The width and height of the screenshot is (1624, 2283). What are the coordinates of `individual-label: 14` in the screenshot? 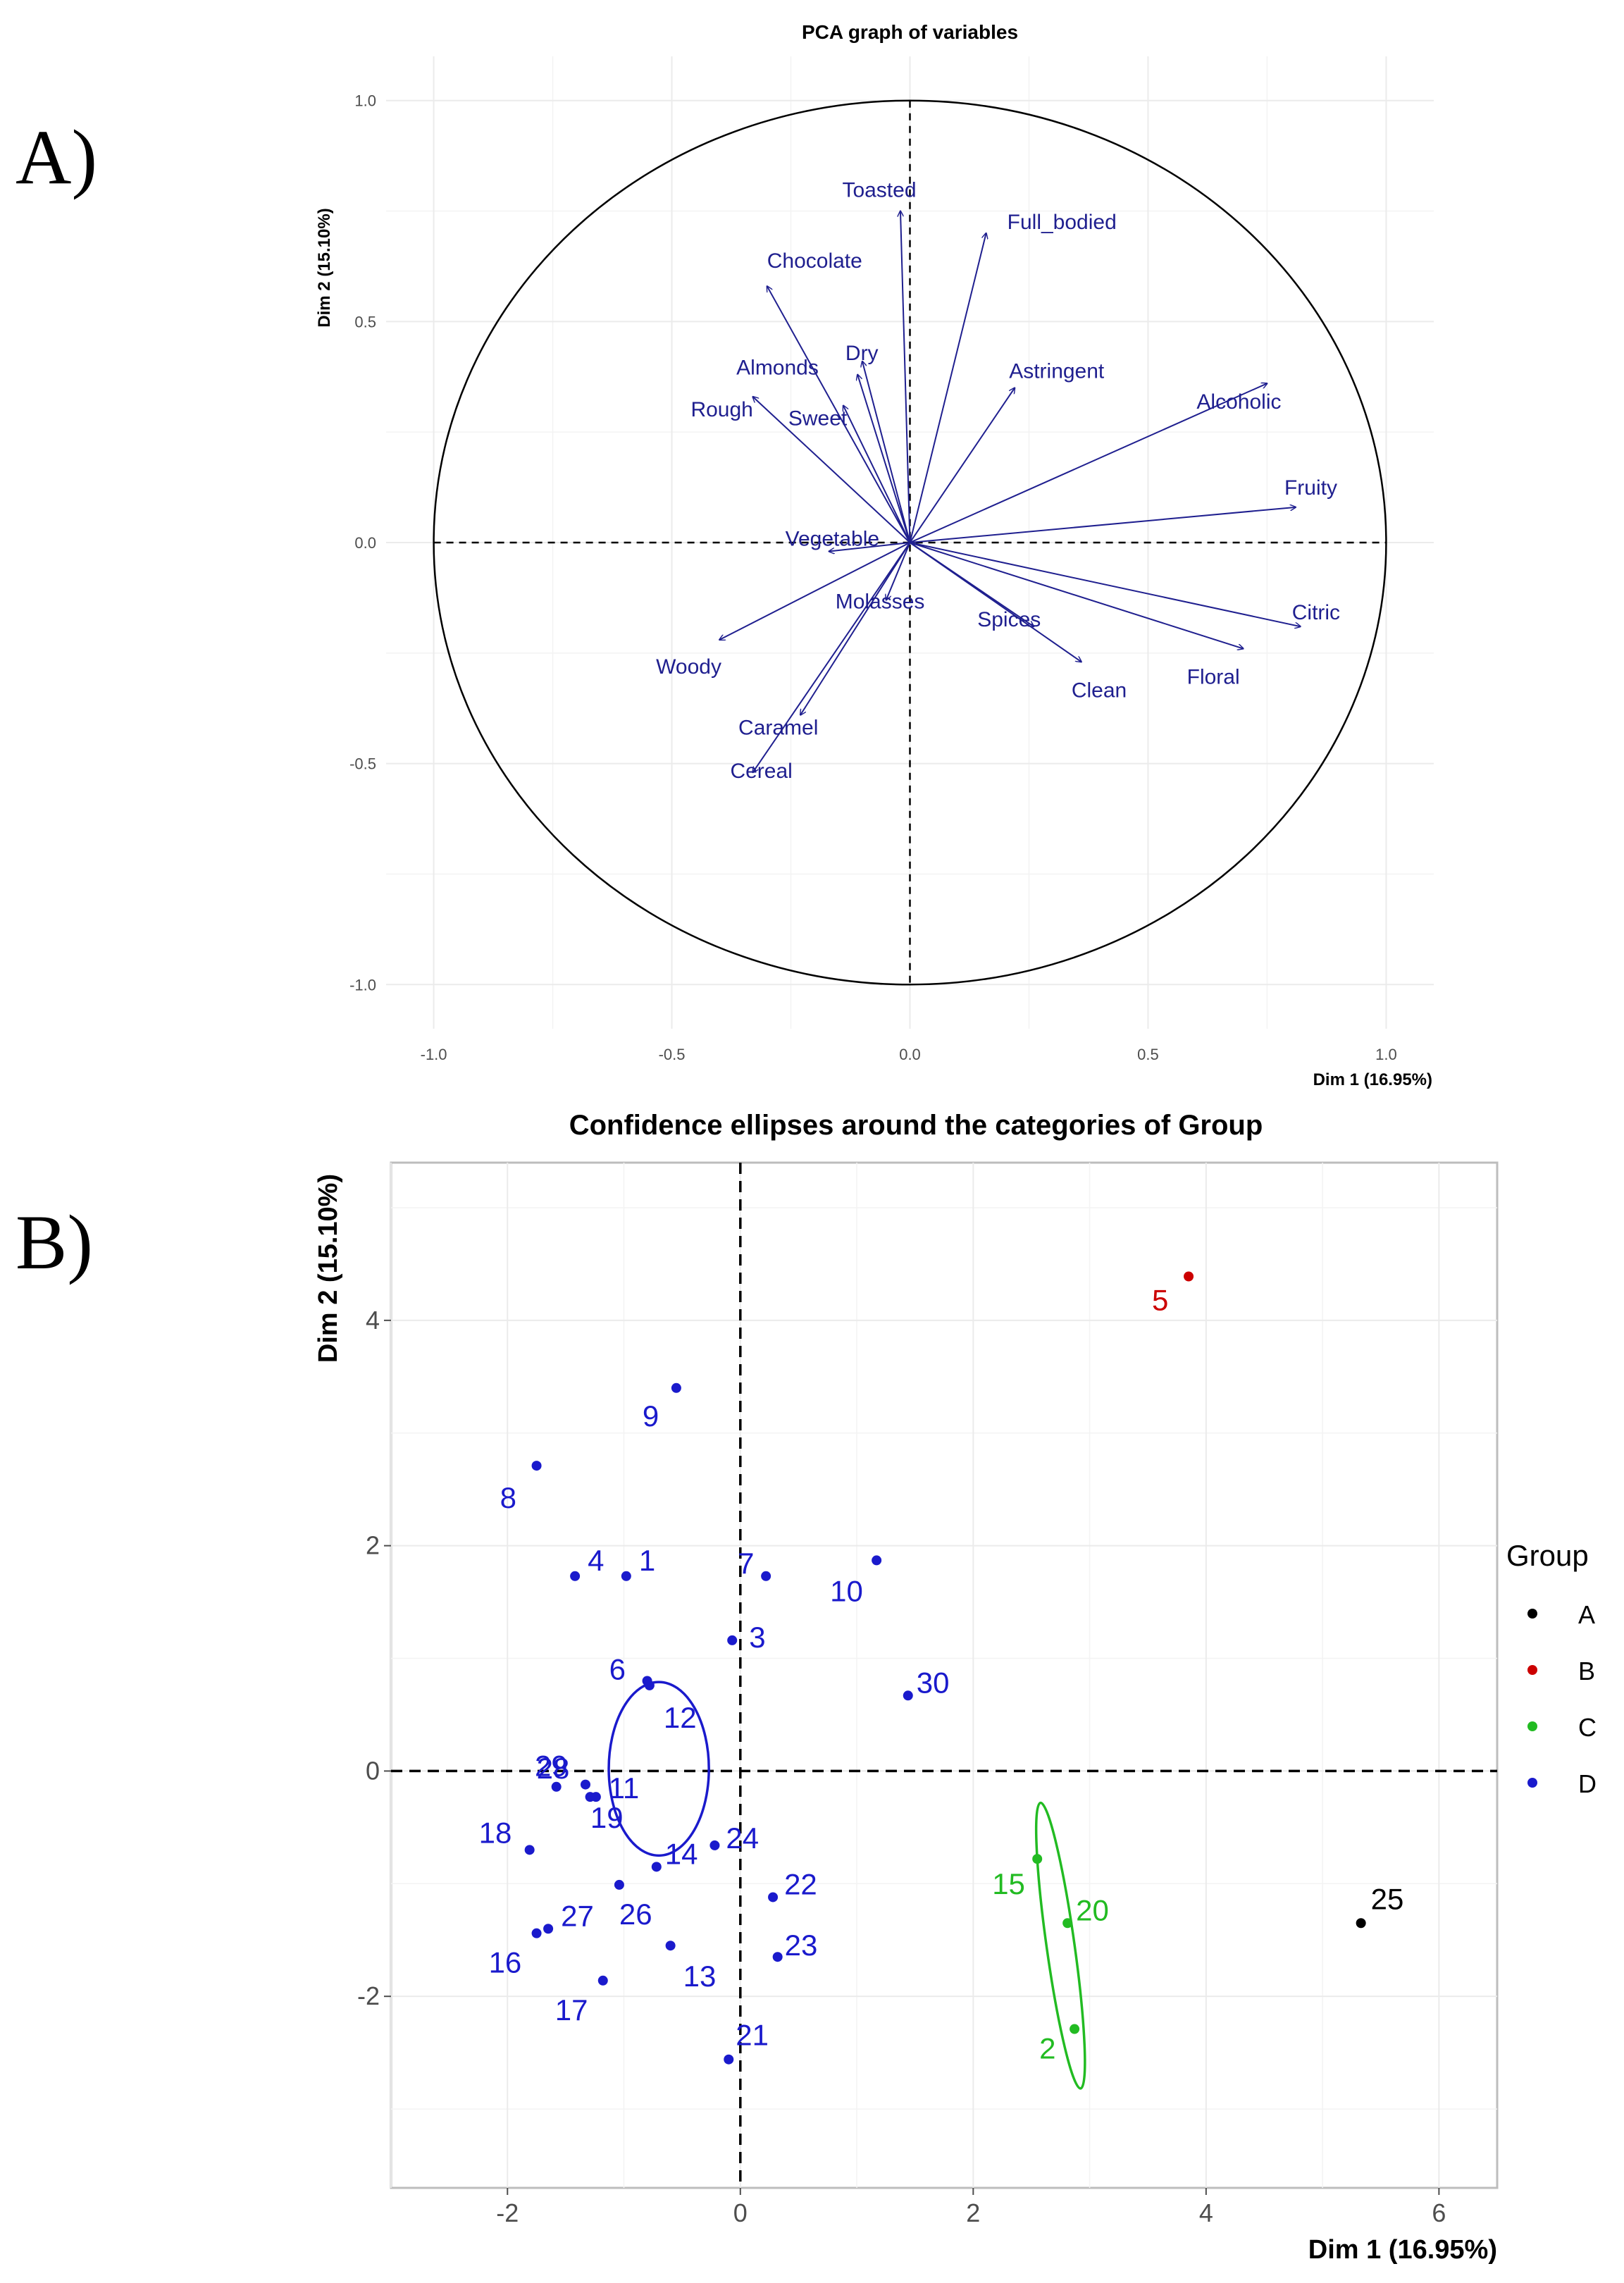 It's located at (681, 1853).